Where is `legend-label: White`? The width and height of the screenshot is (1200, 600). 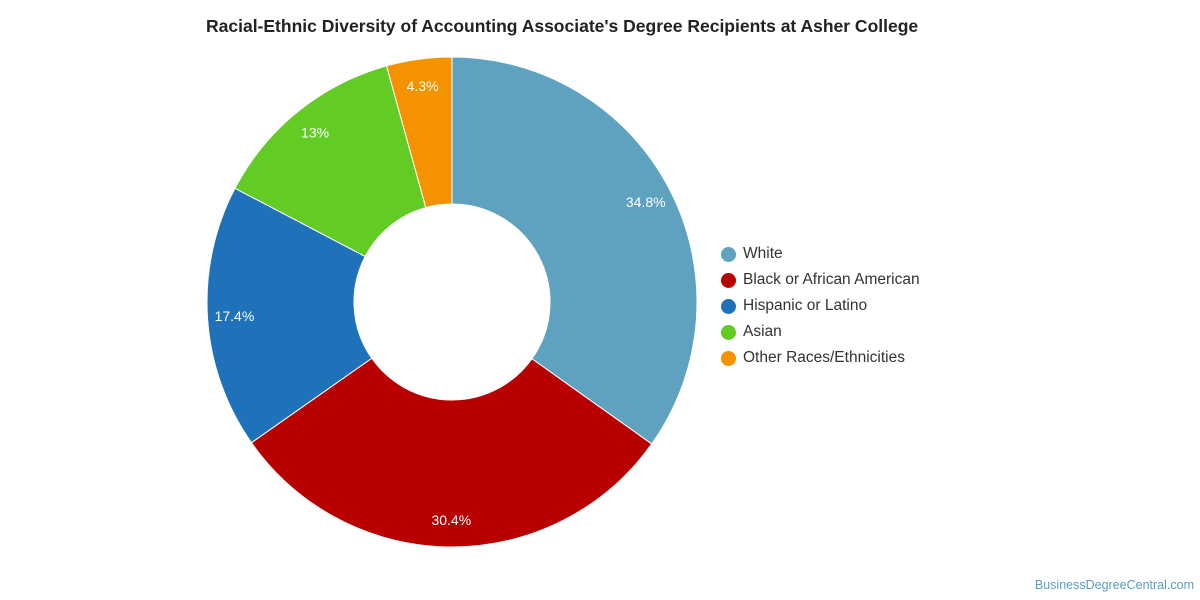
legend-label: White is located at coordinates (763, 253).